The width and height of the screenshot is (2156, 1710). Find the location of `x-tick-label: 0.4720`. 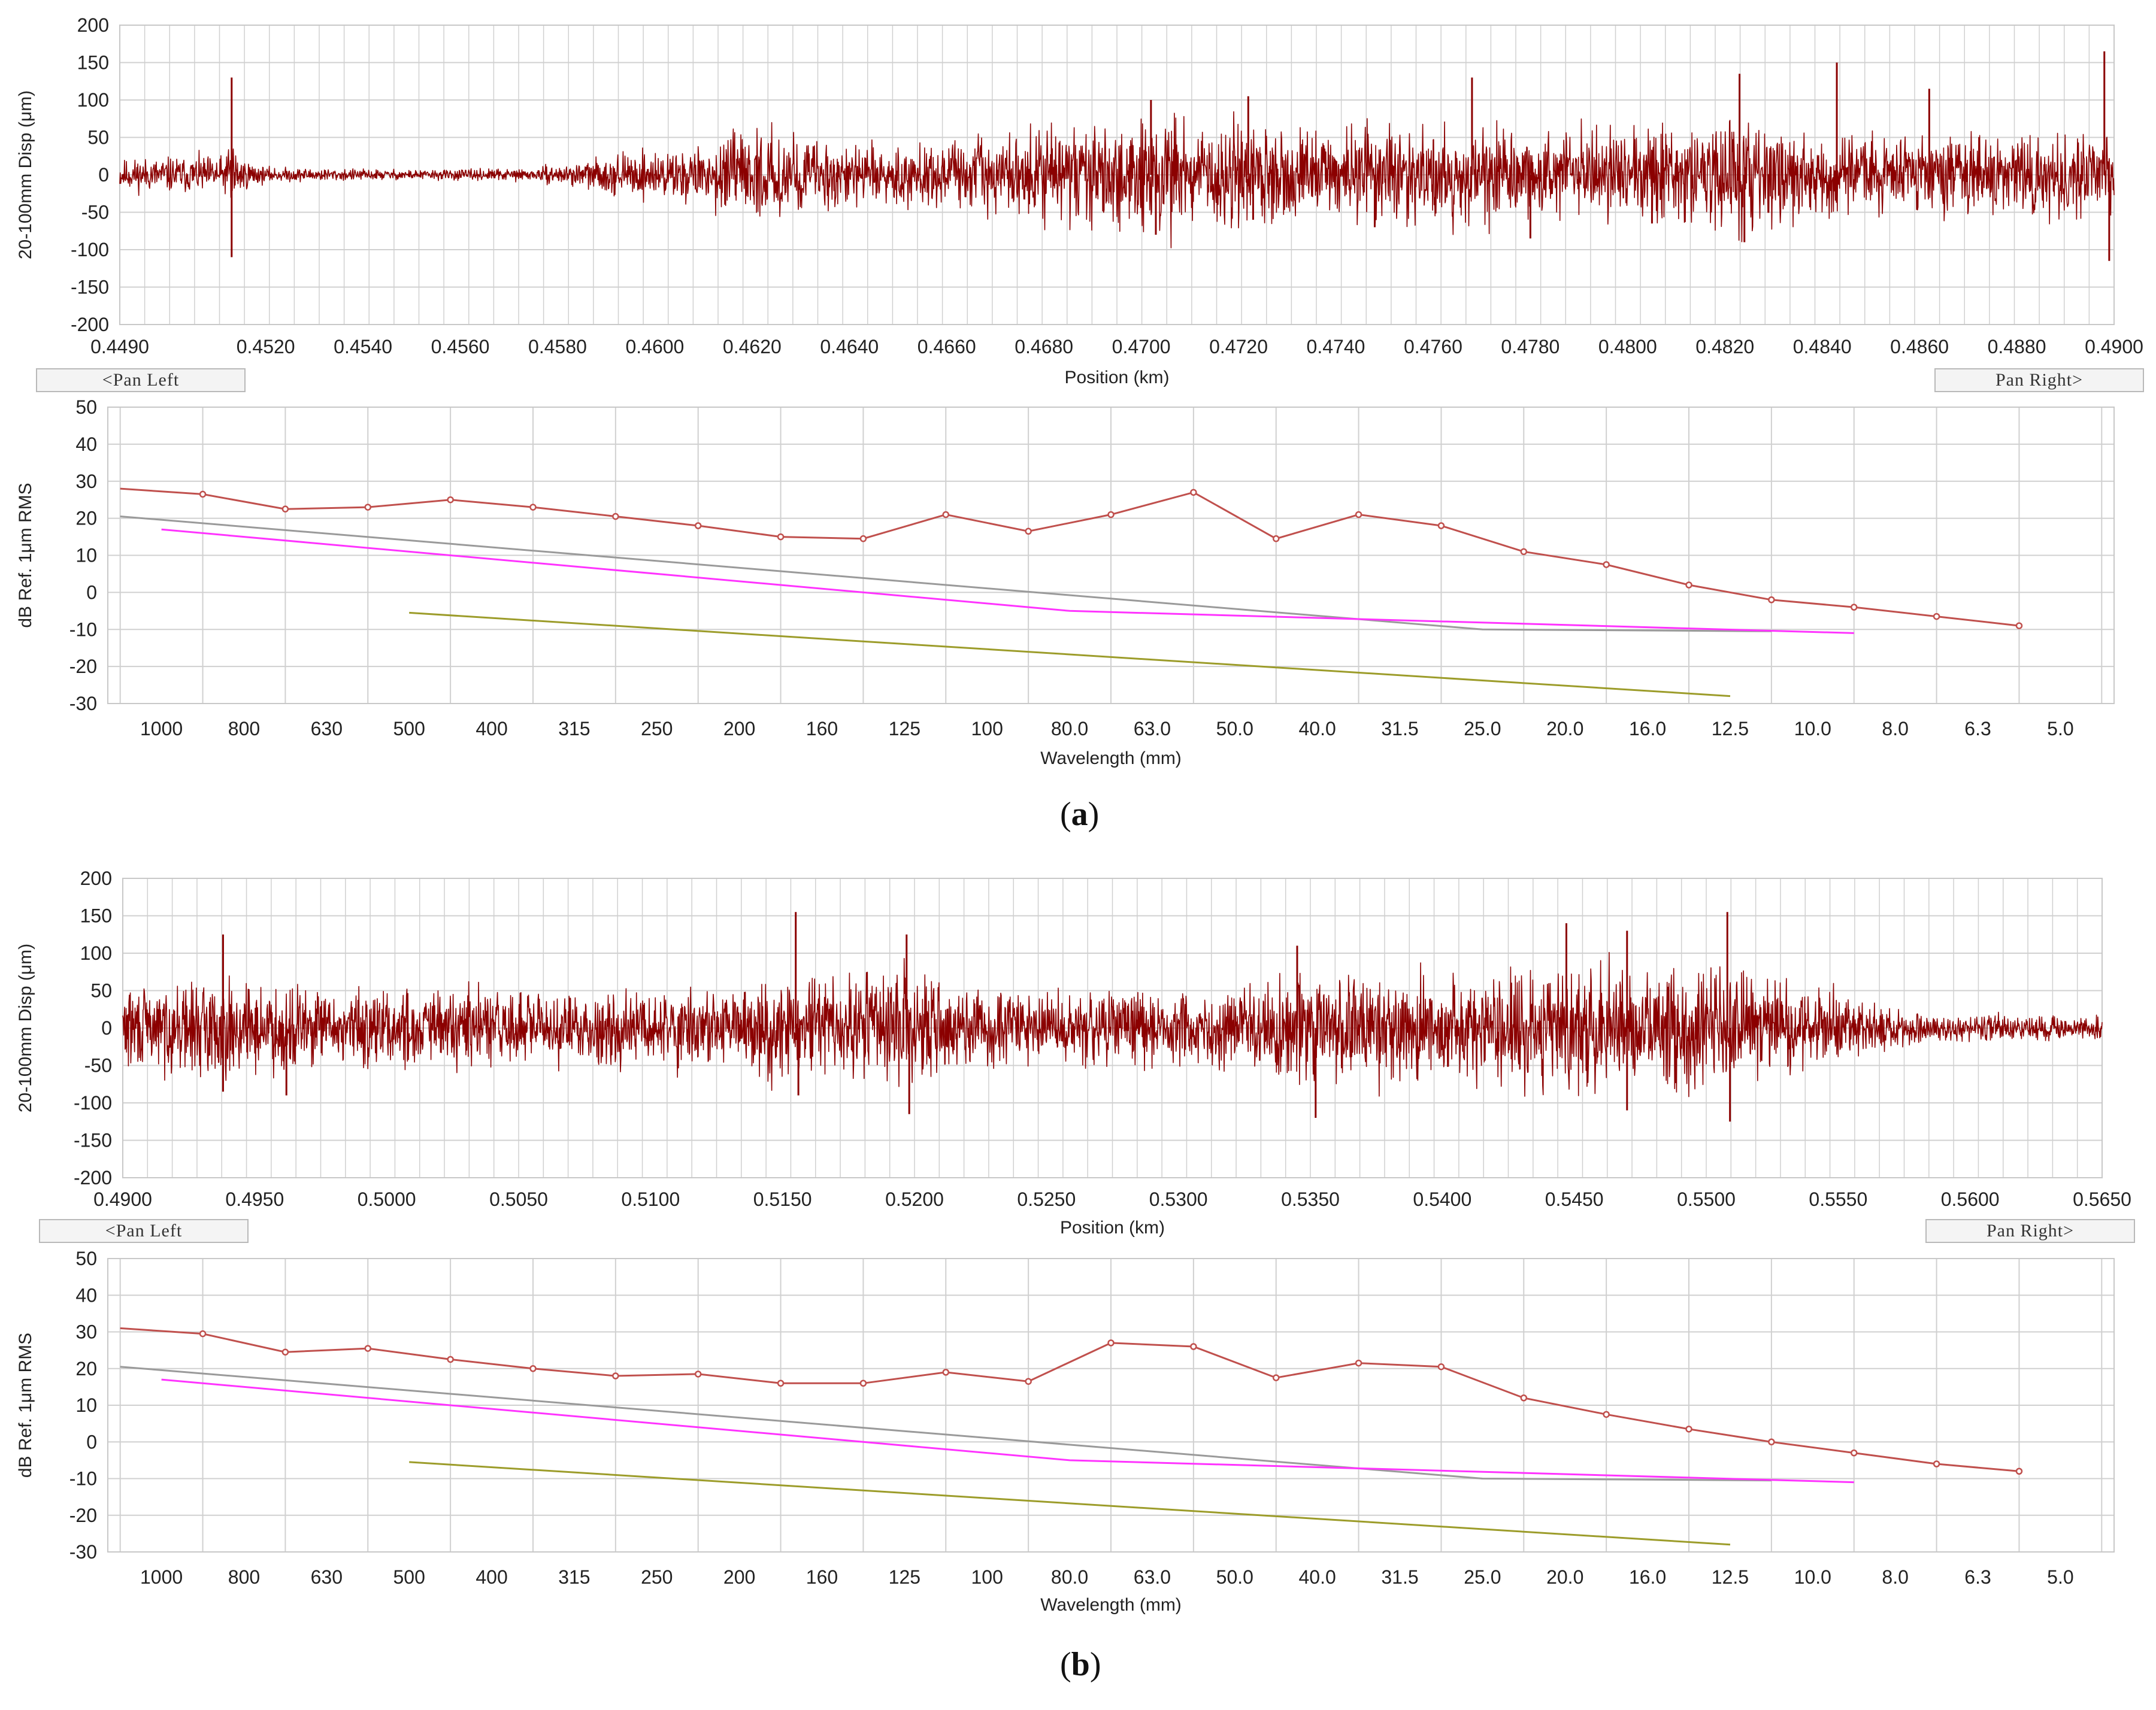

x-tick-label: 0.4720 is located at coordinates (1239, 346).